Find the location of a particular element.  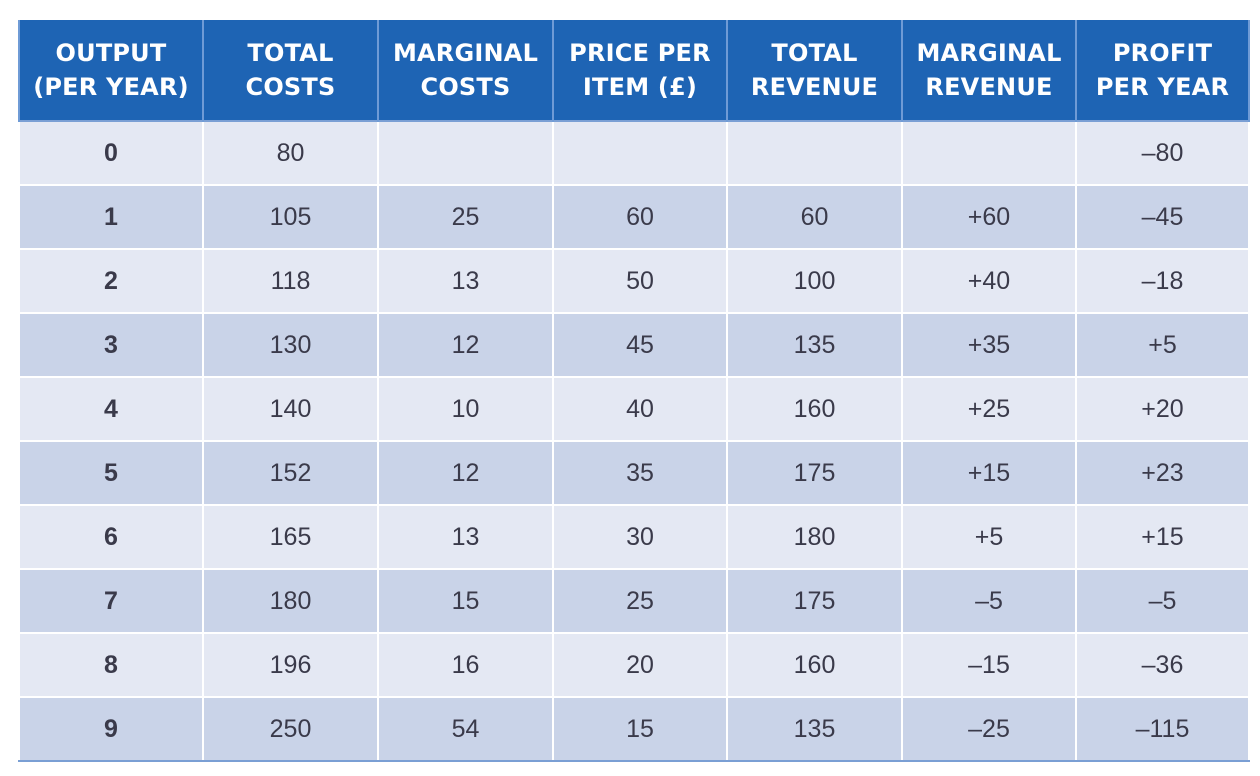

table-row: 6 165 13 30 180 +5 +15 is located at coordinates (634, 537).